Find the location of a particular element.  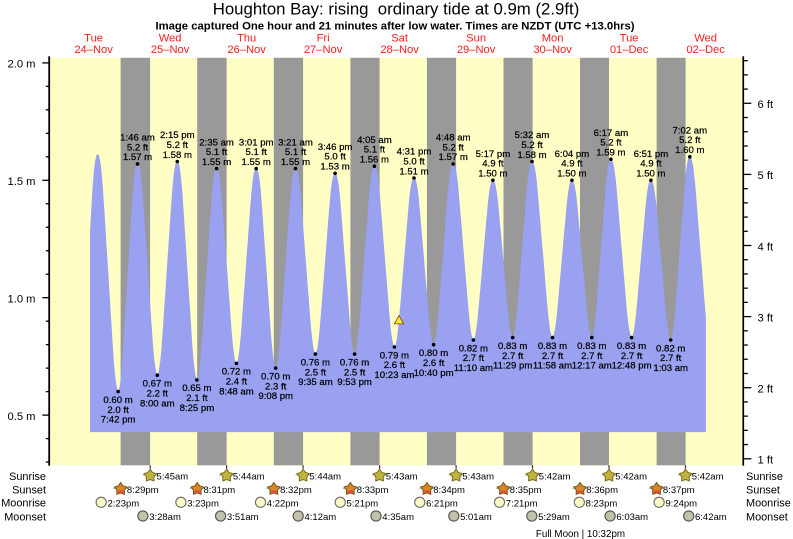

svg-text: 6:21pm is located at coordinates (442, 503).